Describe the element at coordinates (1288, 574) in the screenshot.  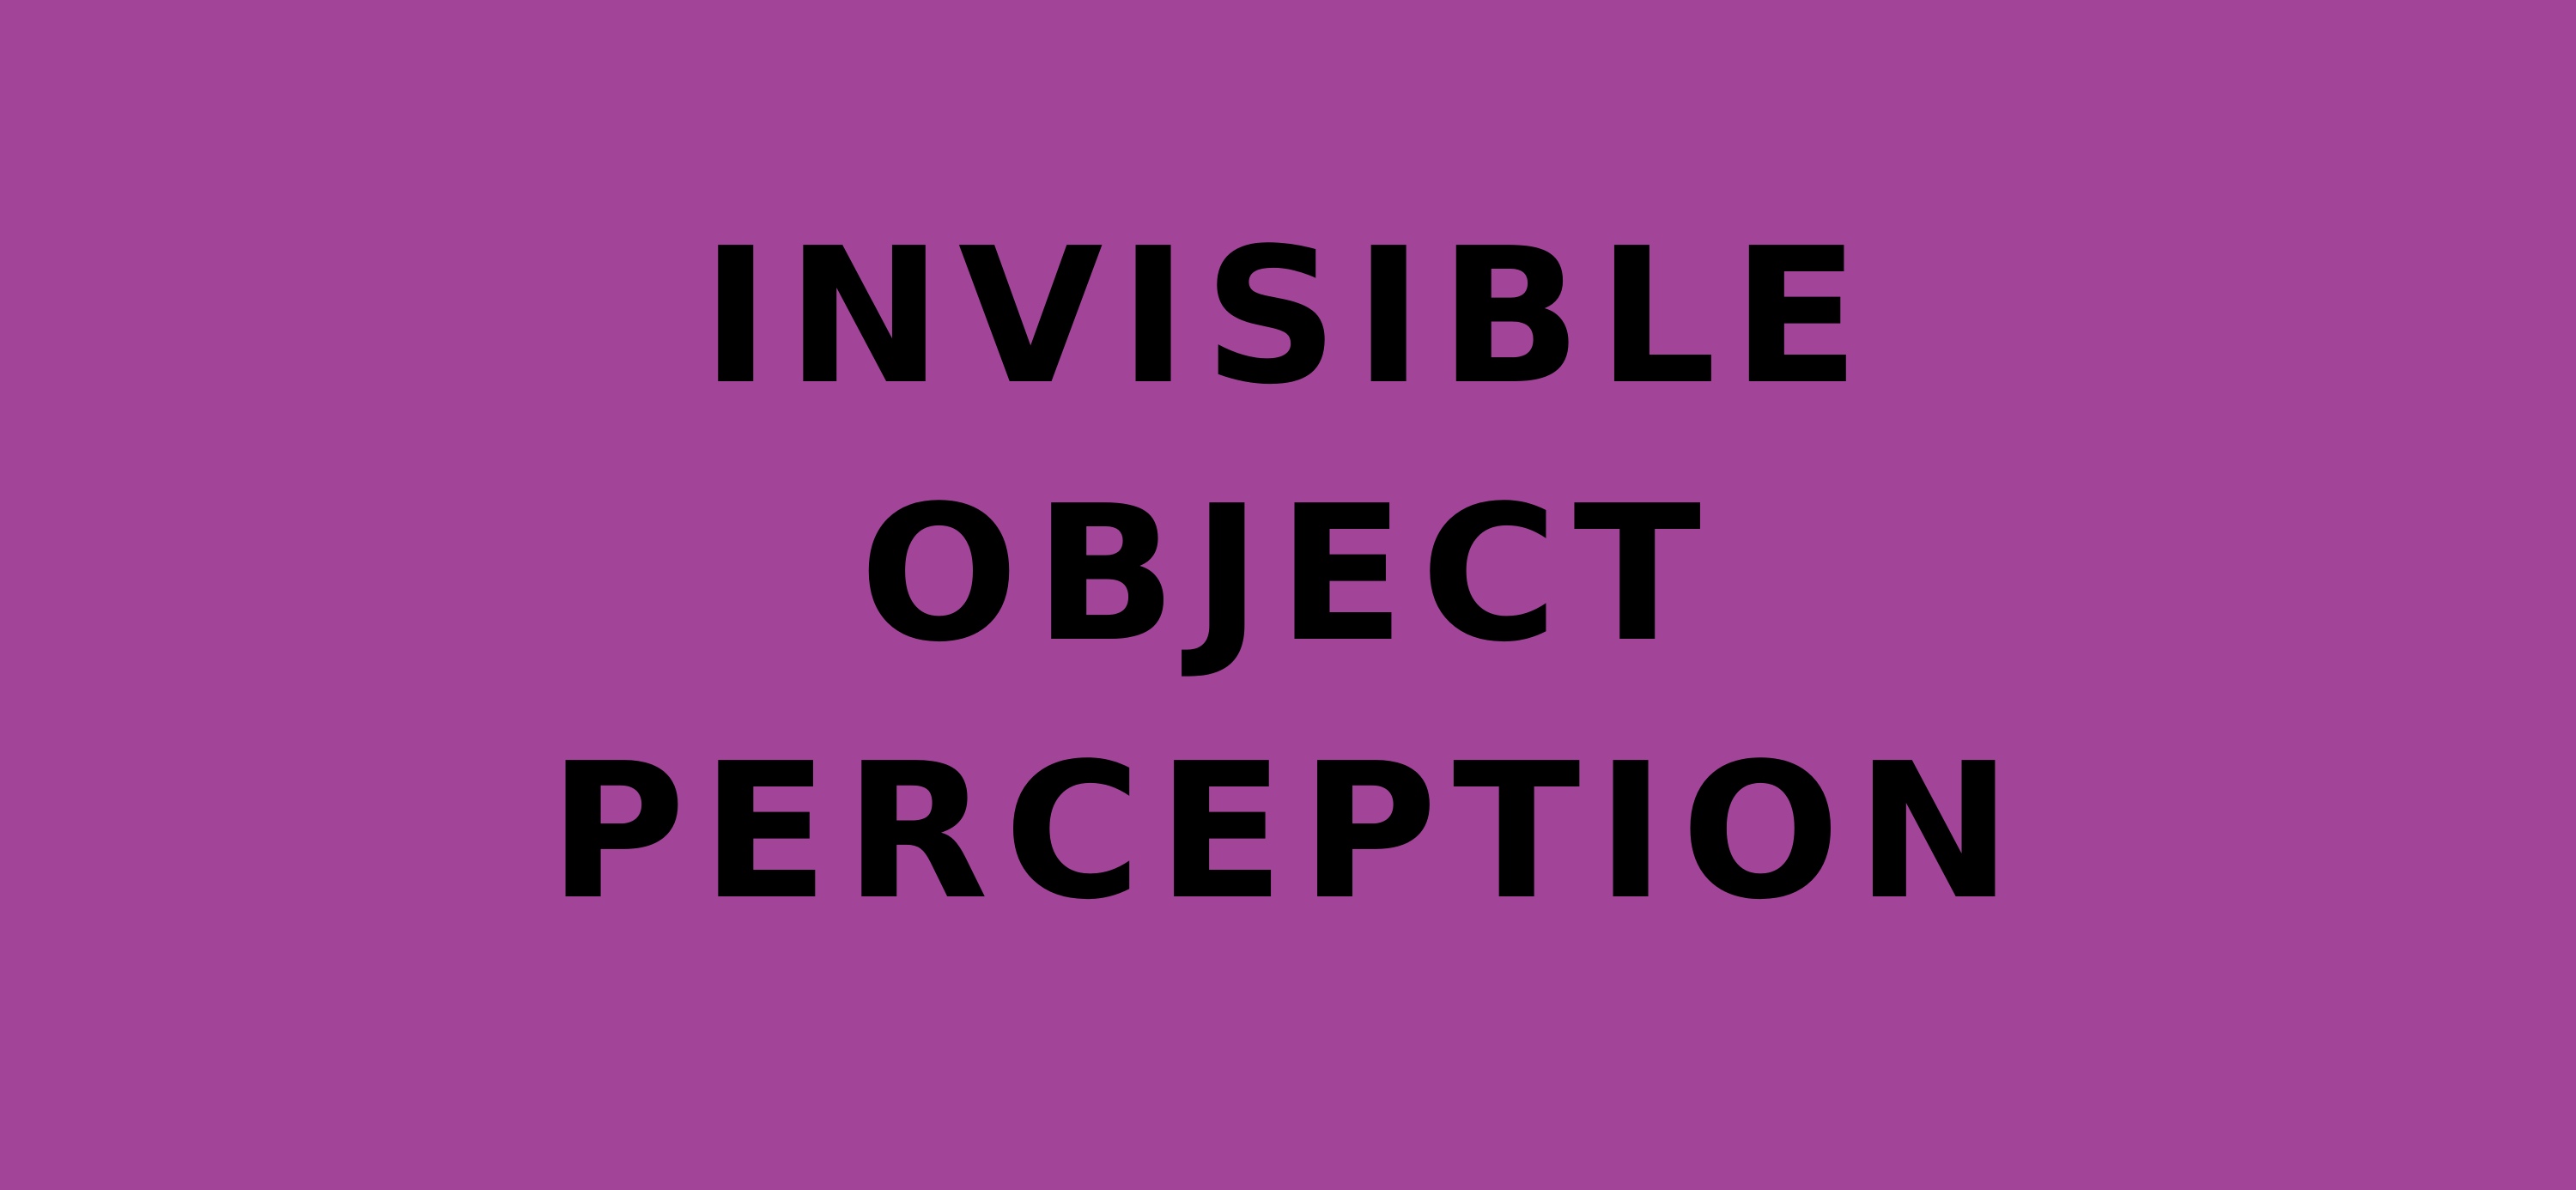
I see `title-line-2: OBJECT` at that location.